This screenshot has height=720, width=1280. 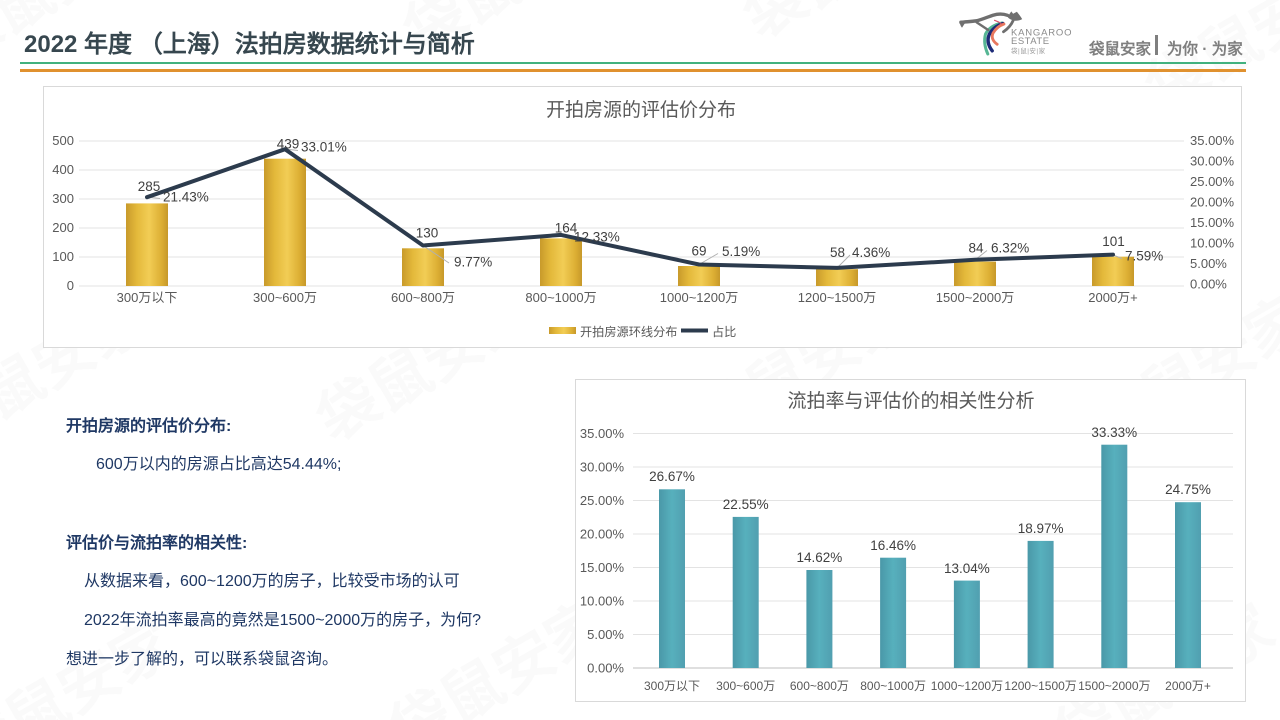 I want to click on svg-text: 101, so click(x=1113, y=241).